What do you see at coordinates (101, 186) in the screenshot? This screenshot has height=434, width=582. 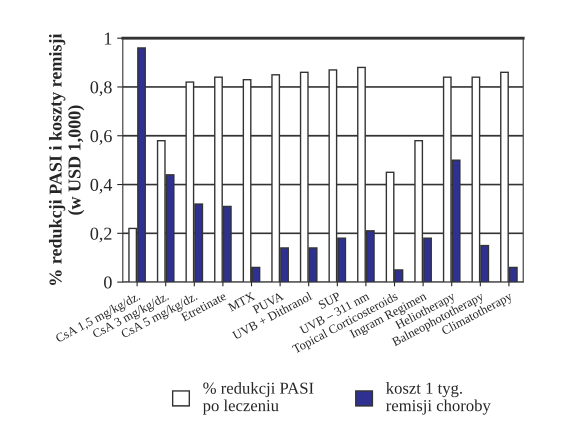 I see `y-tick-label: 0,4` at bounding box center [101, 186].